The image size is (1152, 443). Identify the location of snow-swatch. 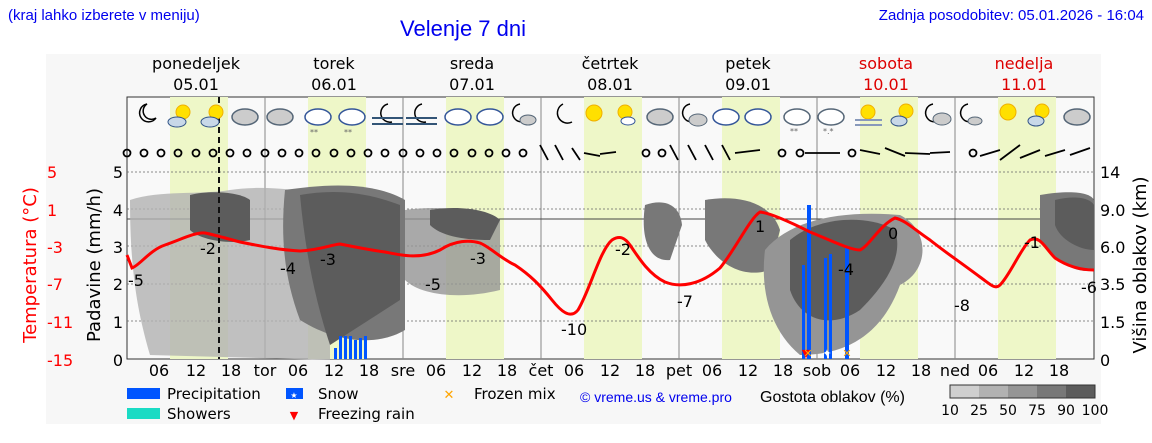
(294, 393).